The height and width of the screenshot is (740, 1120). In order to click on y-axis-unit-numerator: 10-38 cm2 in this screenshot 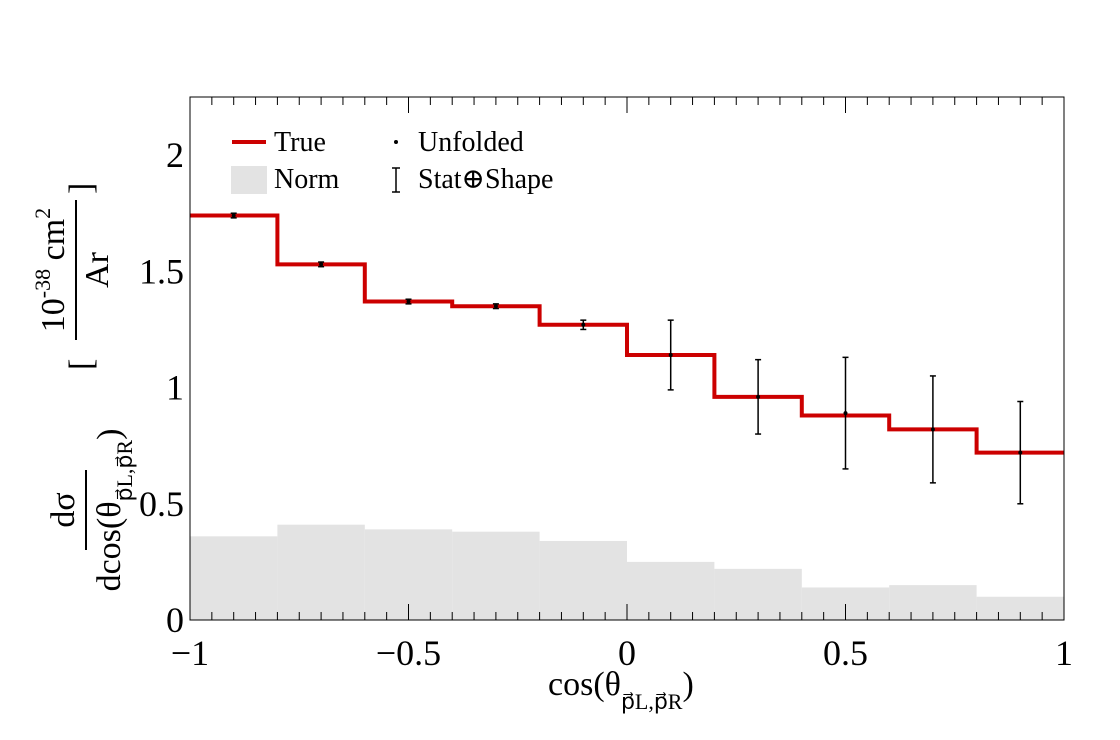, I will do `click(51, 270)`.